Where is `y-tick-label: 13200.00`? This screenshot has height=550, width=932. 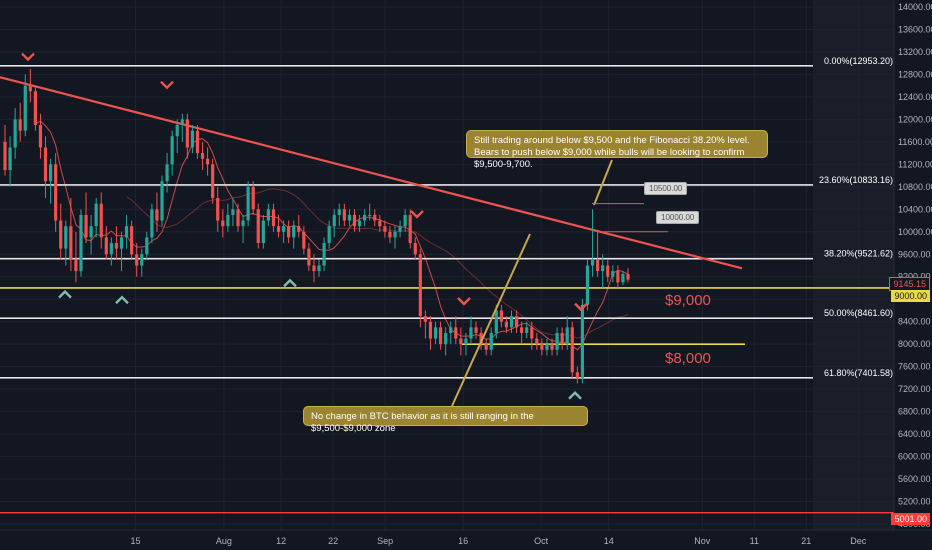 y-tick-label: 13200.00 is located at coordinates (915, 52).